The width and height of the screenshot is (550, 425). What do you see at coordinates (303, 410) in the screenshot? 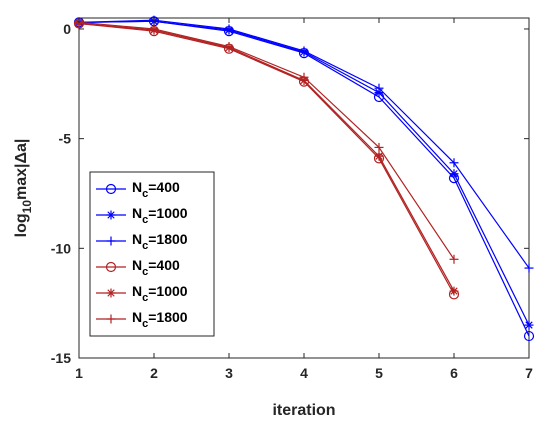
I see `x-axis-label: iteration` at bounding box center [303, 410].